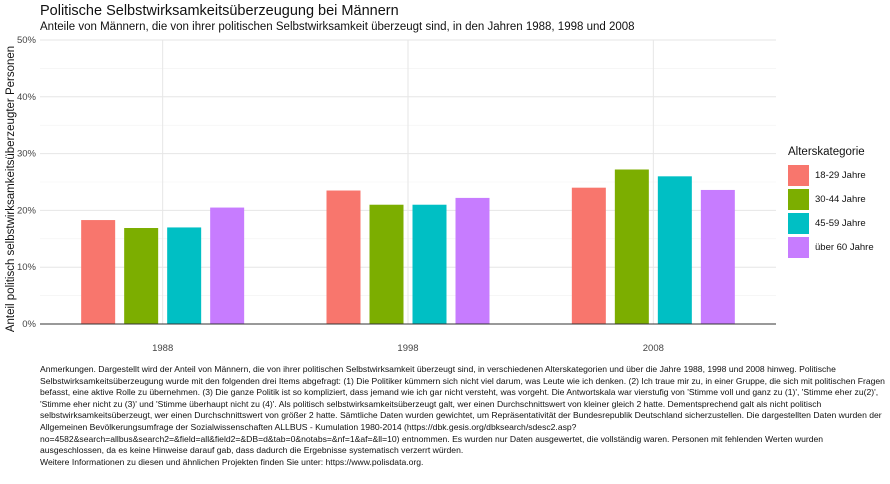 The image size is (890, 484). I want to click on x-tick-label: 2008, so click(653, 348).